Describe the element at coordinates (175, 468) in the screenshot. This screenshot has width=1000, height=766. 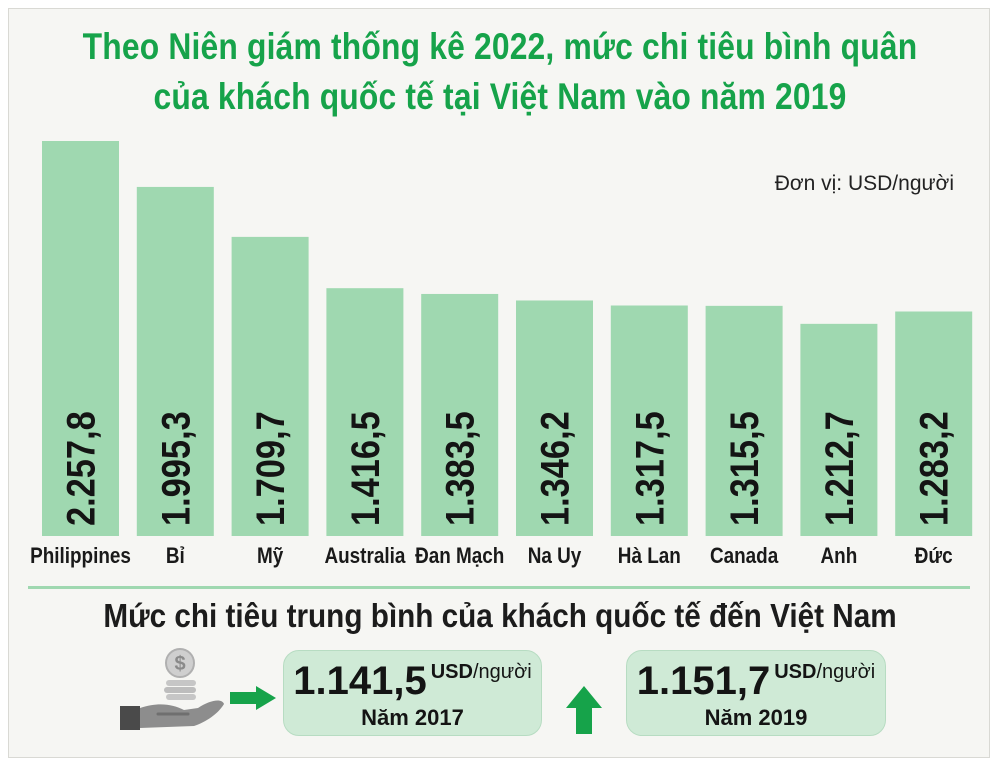
I see `bar-value-label-1: 1.995,3` at that location.